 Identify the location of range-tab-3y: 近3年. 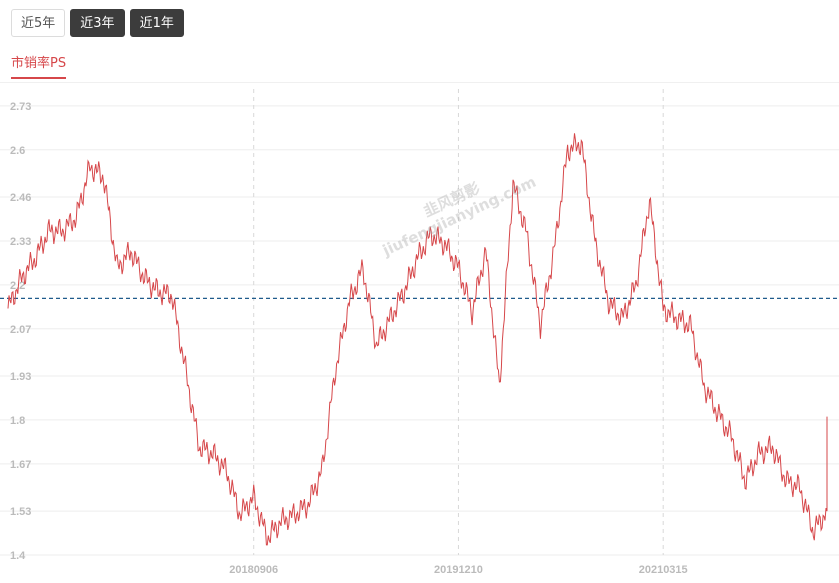
(97, 23).